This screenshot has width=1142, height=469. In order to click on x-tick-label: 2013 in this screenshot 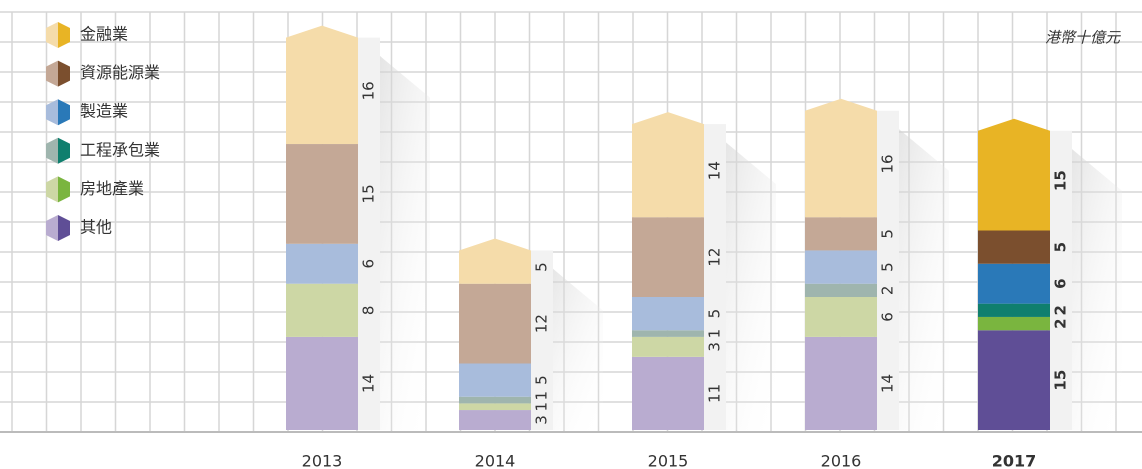, I will do `click(322, 460)`.